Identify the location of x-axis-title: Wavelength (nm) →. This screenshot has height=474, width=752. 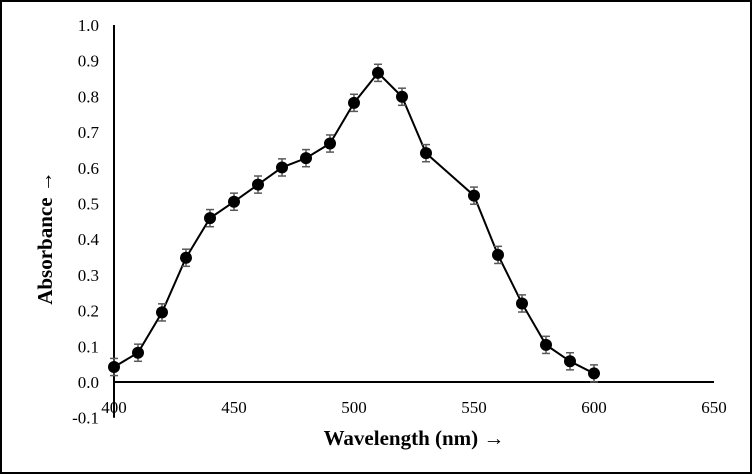
(414, 438).